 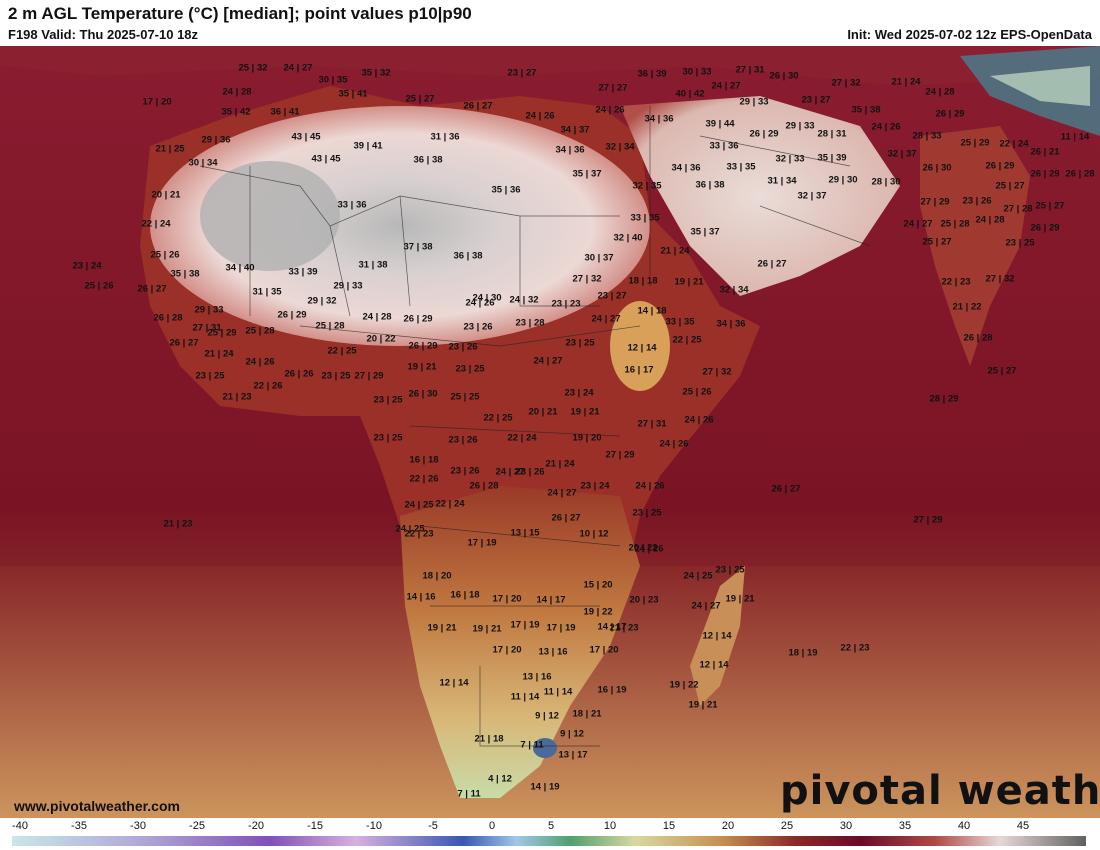 What do you see at coordinates (570, 150) in the screenshot?
I see `point-value: 34 | 36` at bounding box center [570, 150].